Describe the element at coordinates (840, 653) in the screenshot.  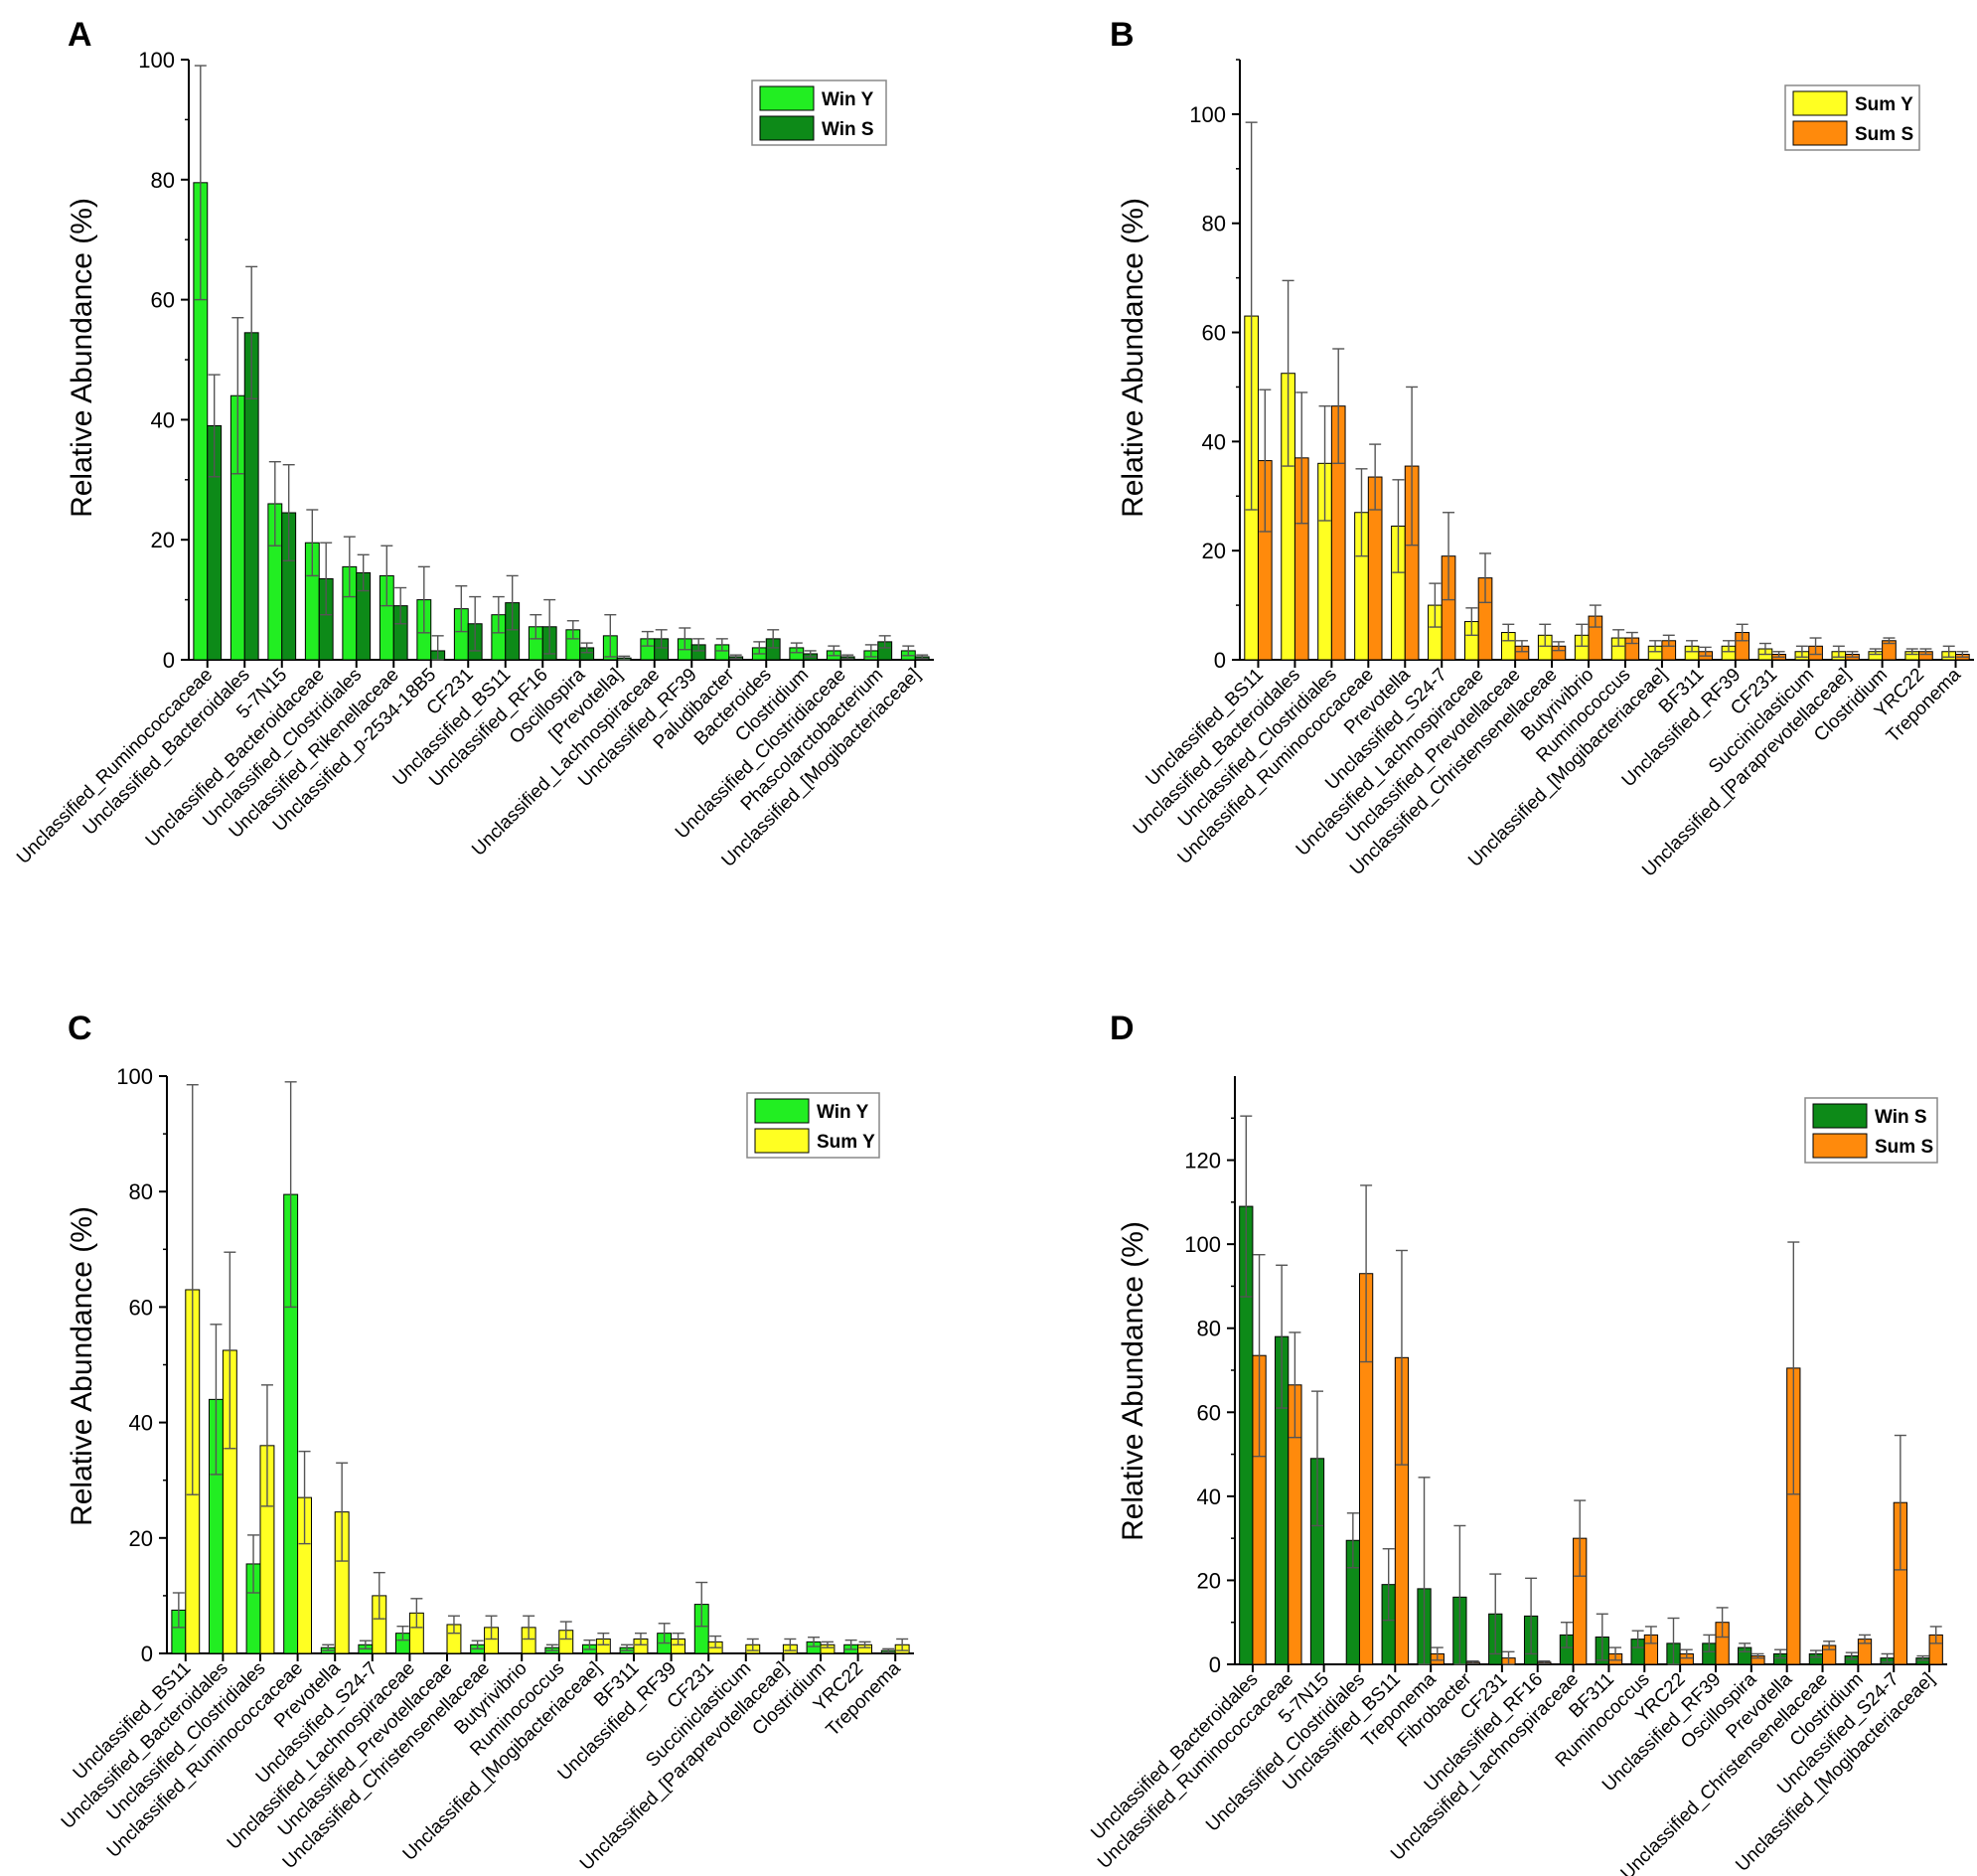
I see `bar-pair-unclassified-clostridiaceae` at that location.